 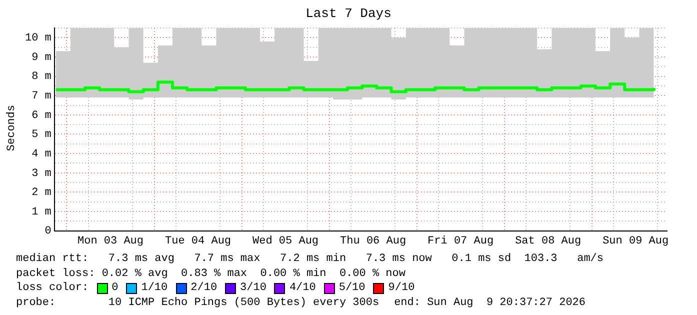 What do you see at coordinates (253, 288) in the screenshot?
I see `text: 3/10` at bounding box center [253, 288].